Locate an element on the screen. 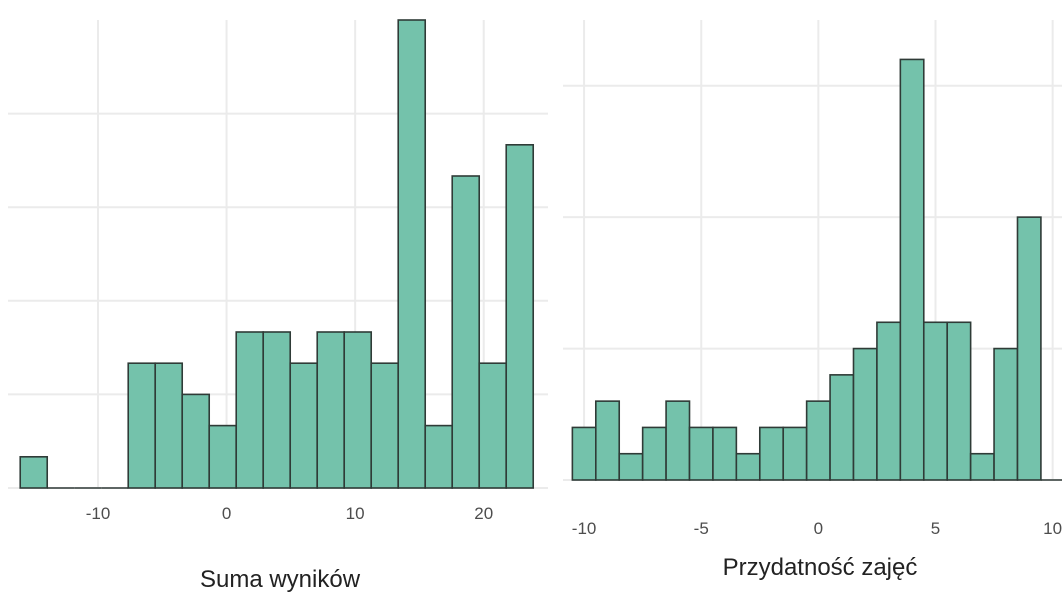 Image resolution: width=1062 pixels, height=593 pixels. x-tick-label: 5 is located at coordinates (935, 528).